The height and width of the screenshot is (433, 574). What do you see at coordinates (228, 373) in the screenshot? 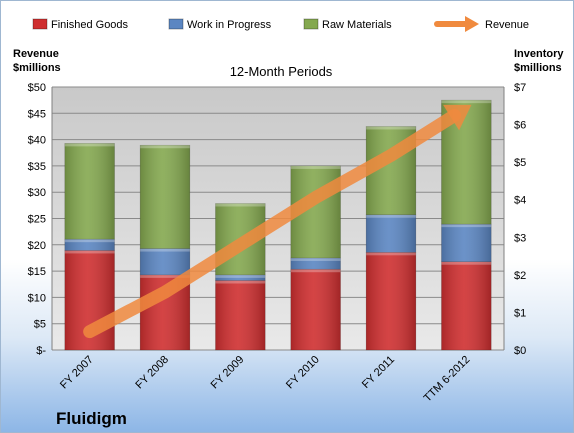
I see `x-tick-label: FY 2009` at bounding box center [228, 373].